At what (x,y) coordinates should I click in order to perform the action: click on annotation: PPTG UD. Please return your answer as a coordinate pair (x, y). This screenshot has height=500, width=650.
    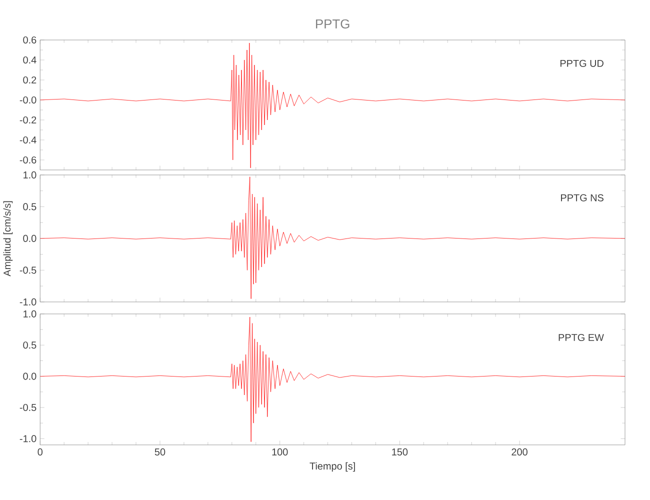
    Looking at the image, I should click on (582, 63).